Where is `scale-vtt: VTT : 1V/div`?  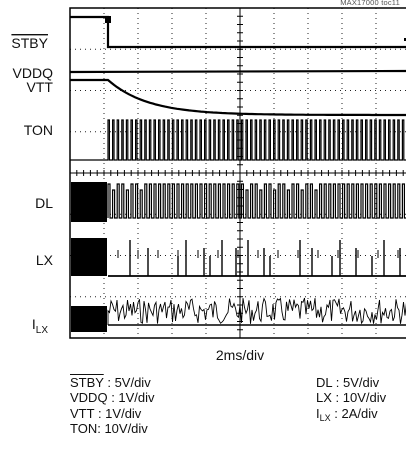
scale-vtt: VTT : 1V/div is located at coordinates (106, 413).